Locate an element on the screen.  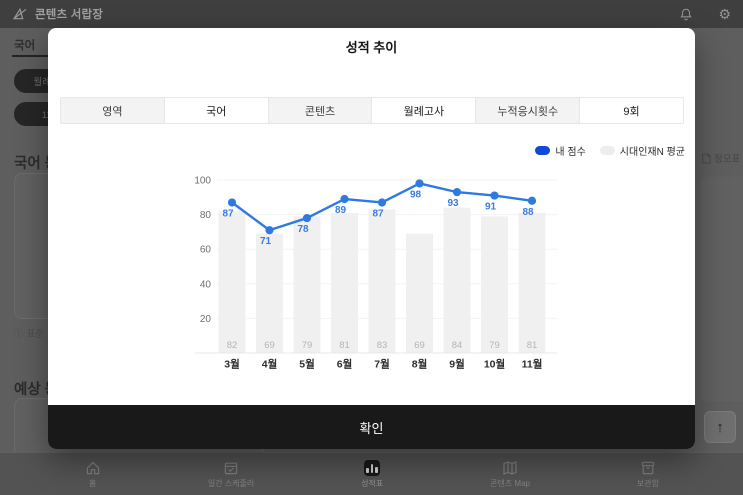
confirm-button: 확인 is located at coordinates (371, 427).